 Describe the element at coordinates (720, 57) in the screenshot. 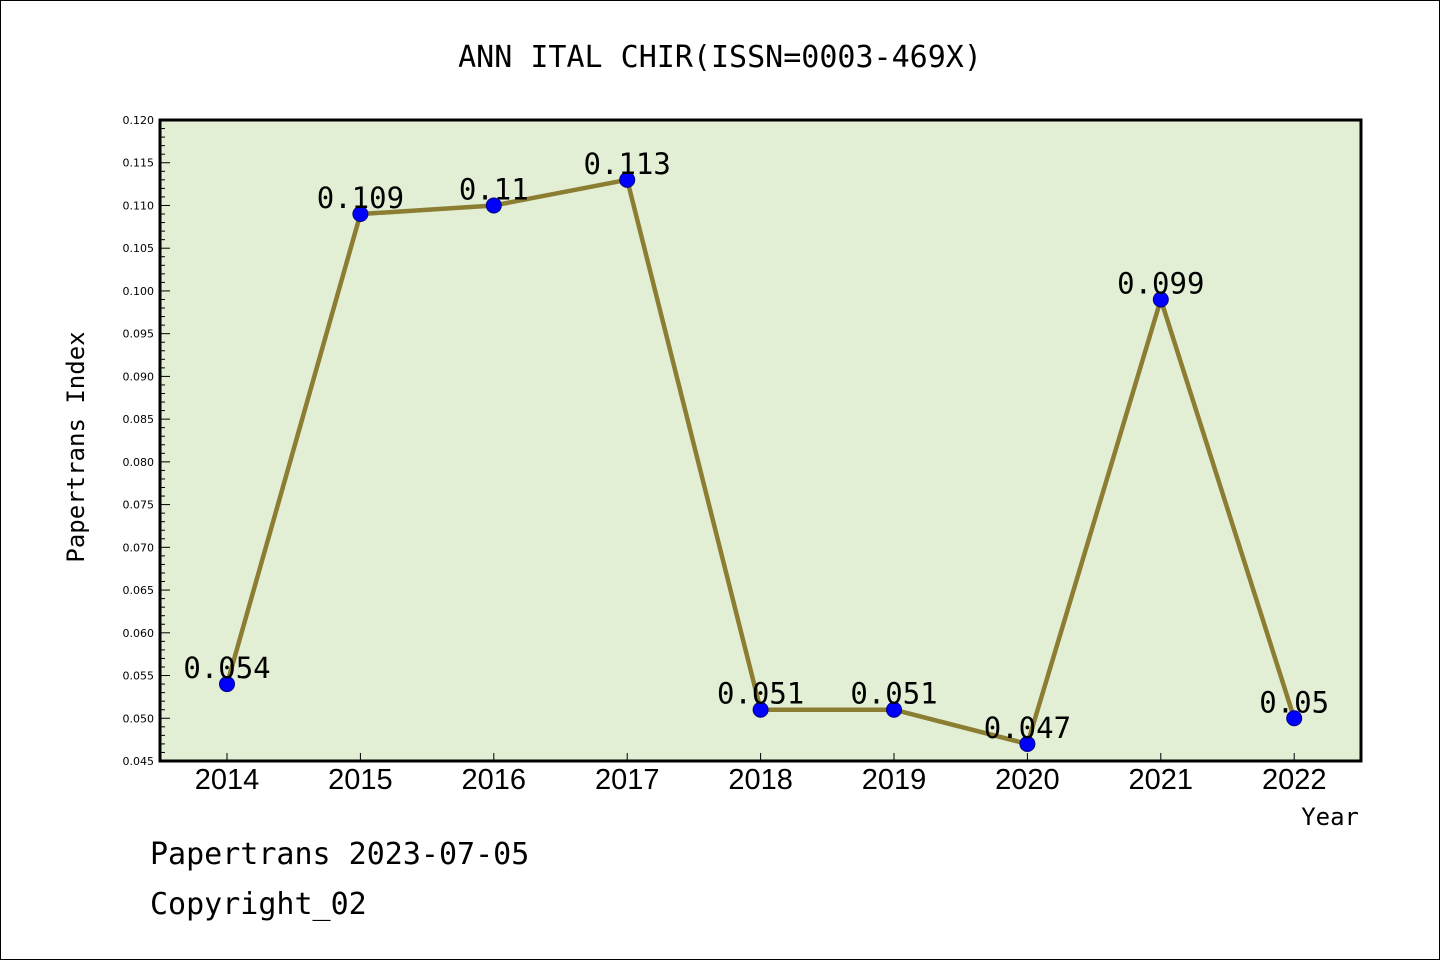

I see `chart-title: ANN ITAL CHIR(ISSN=0003-469X)` at that location.